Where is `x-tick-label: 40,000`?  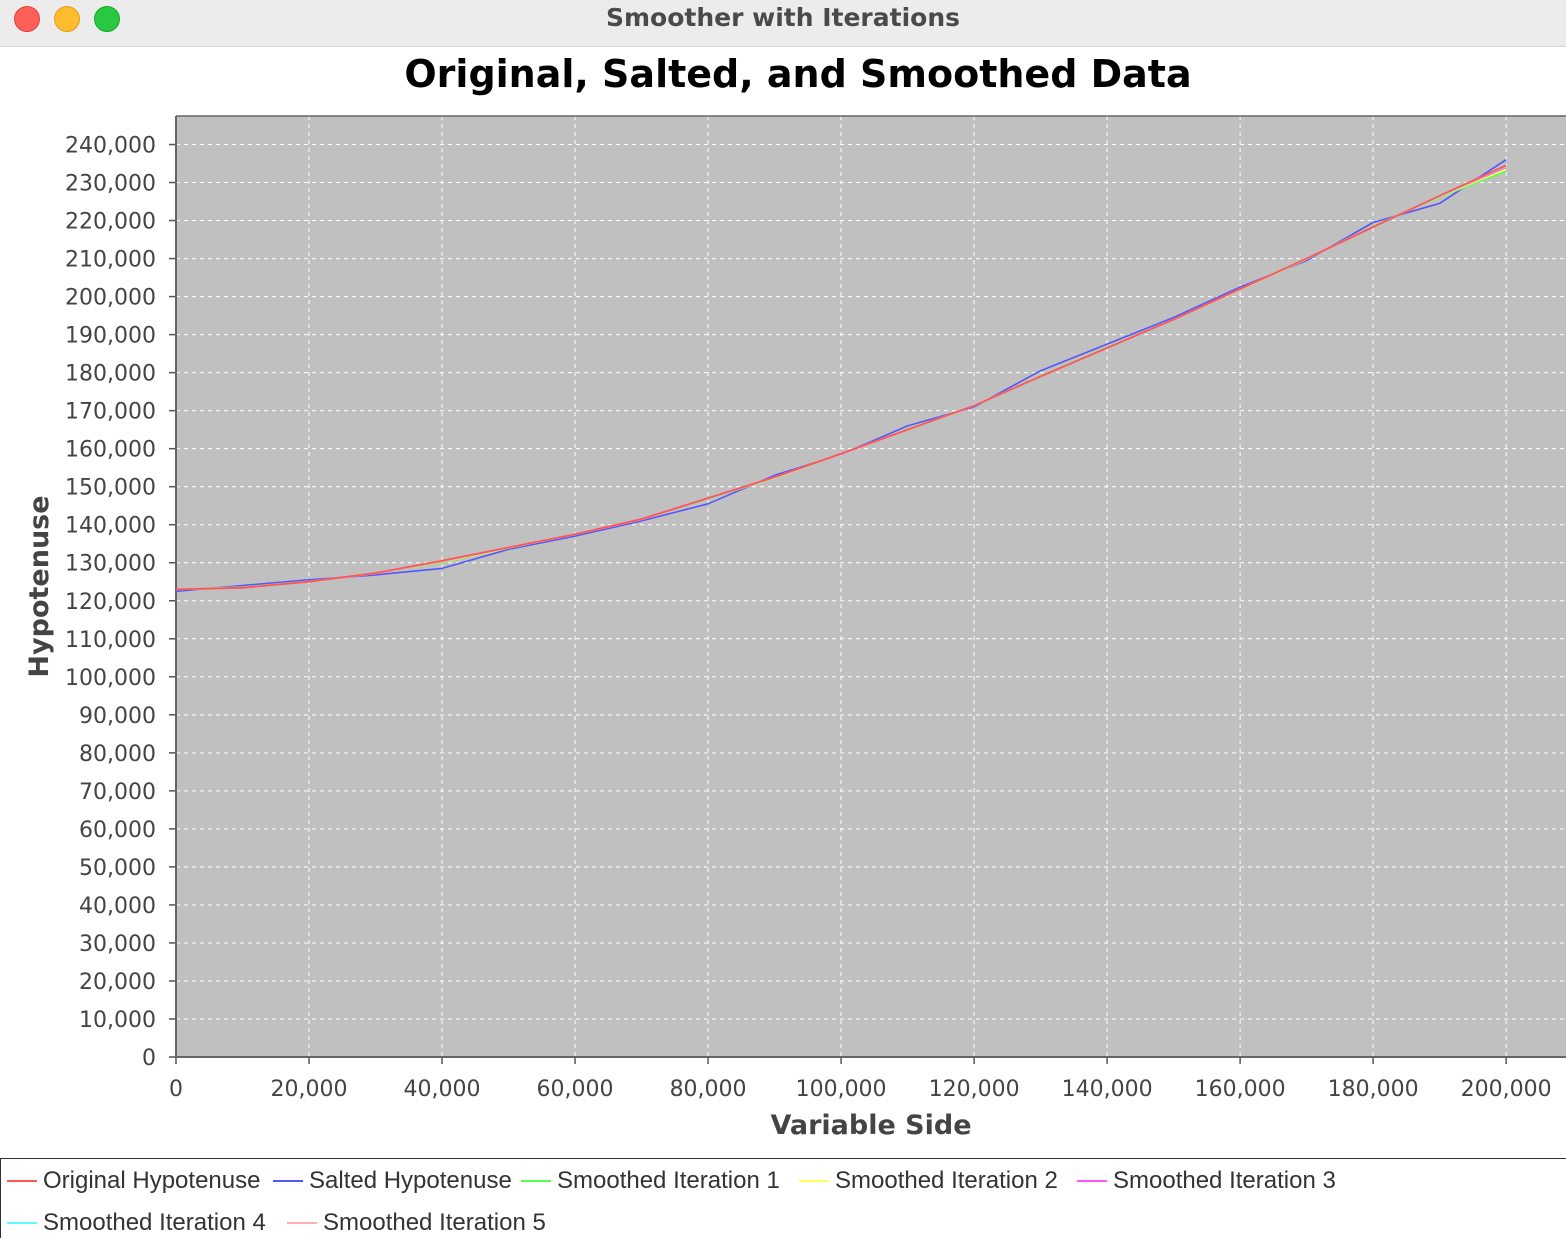 x-tick-label: 40,000 is located at coordinates (442, 1089).